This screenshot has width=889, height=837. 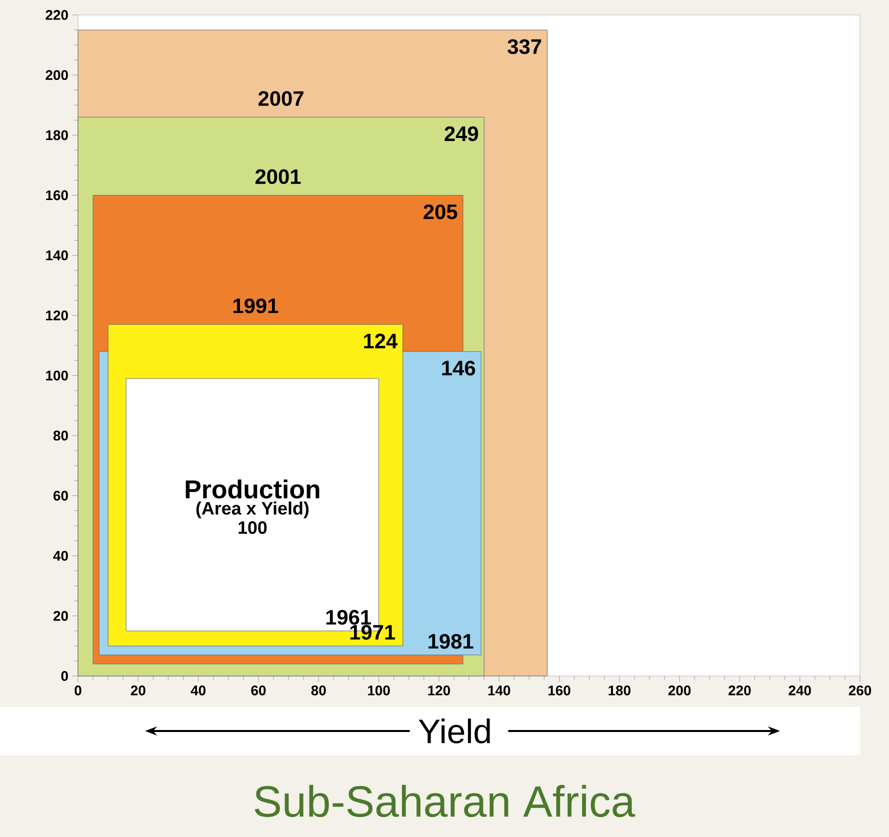 What do you see at coordinates (499, 690) in the screenshot?
I see `x-tick-label: 140` at bounding box center [499, 690].